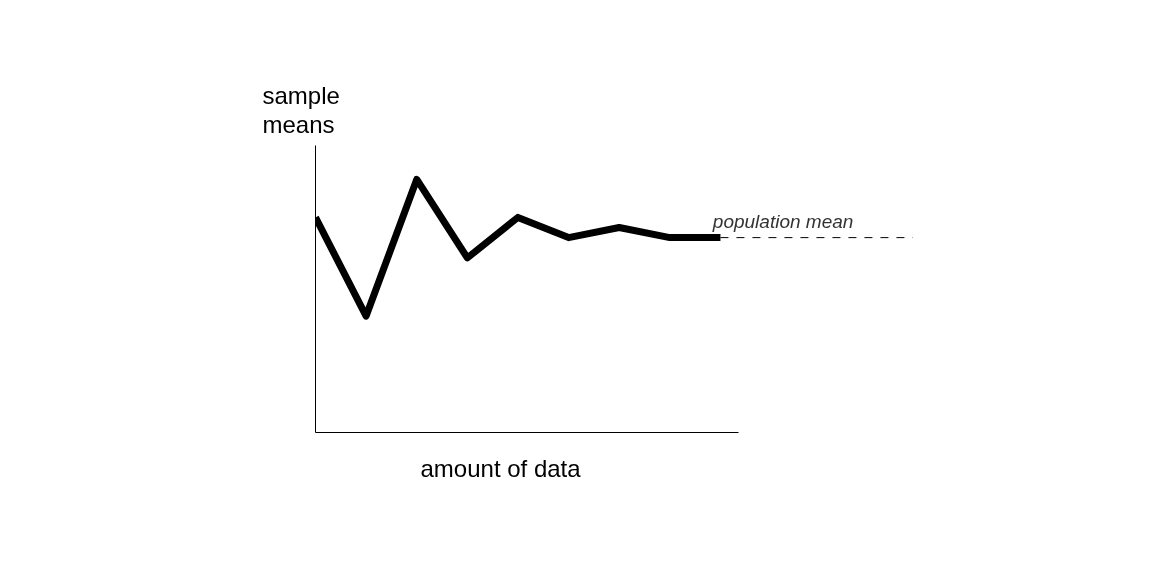  What do you see at coordinates (782, 221) in the screenshot?
I see `ref-line-label: population mean` at bounding box center [782, 221].